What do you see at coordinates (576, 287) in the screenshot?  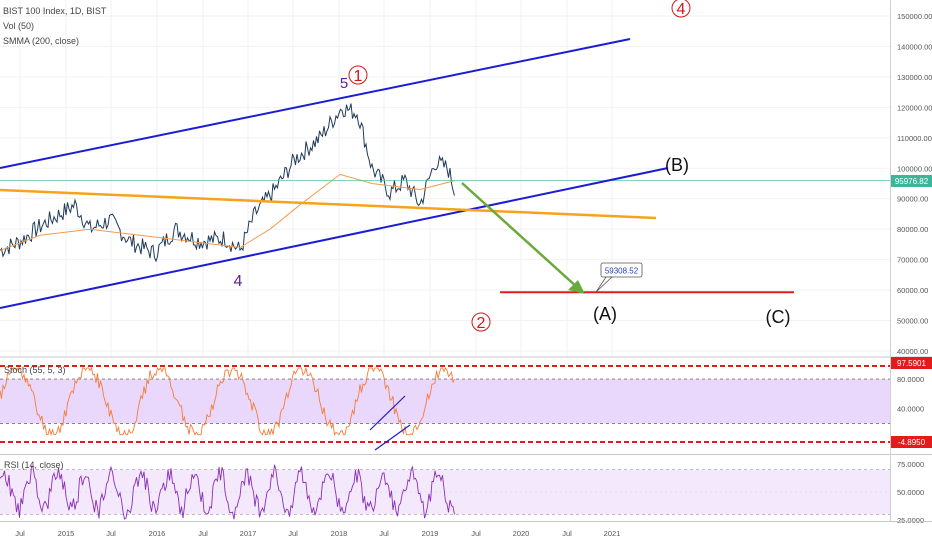 I see `projection-arrowhead` at bounding box center [576, 287].